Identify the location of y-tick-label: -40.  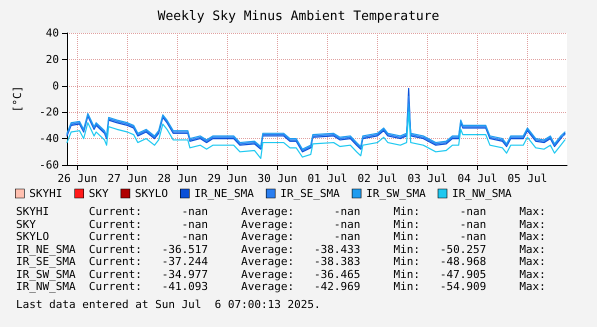
(49, 139).